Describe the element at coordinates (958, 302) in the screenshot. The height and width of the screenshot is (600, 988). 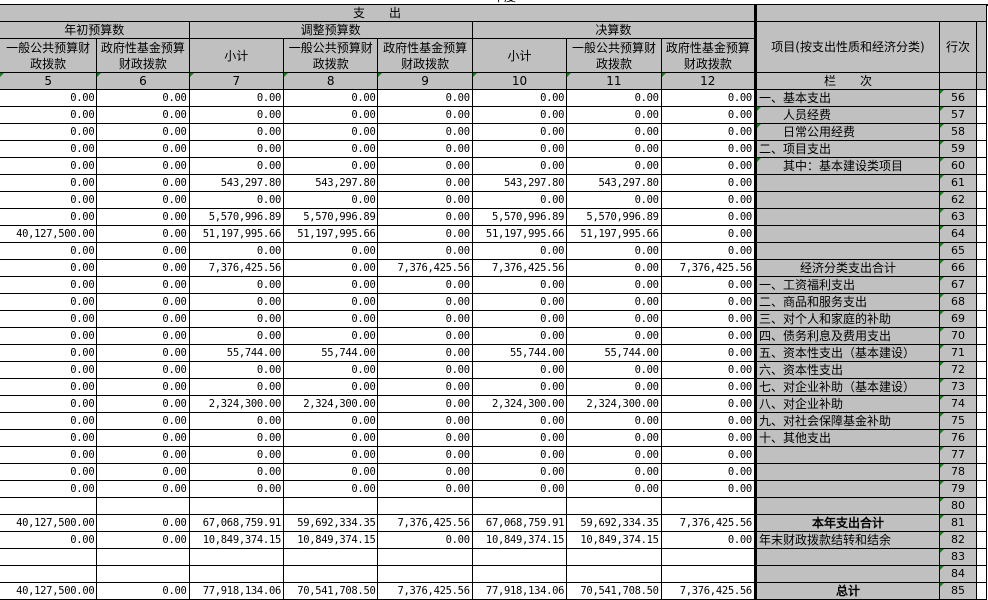
I see `row-number-cell: 68` at that location.